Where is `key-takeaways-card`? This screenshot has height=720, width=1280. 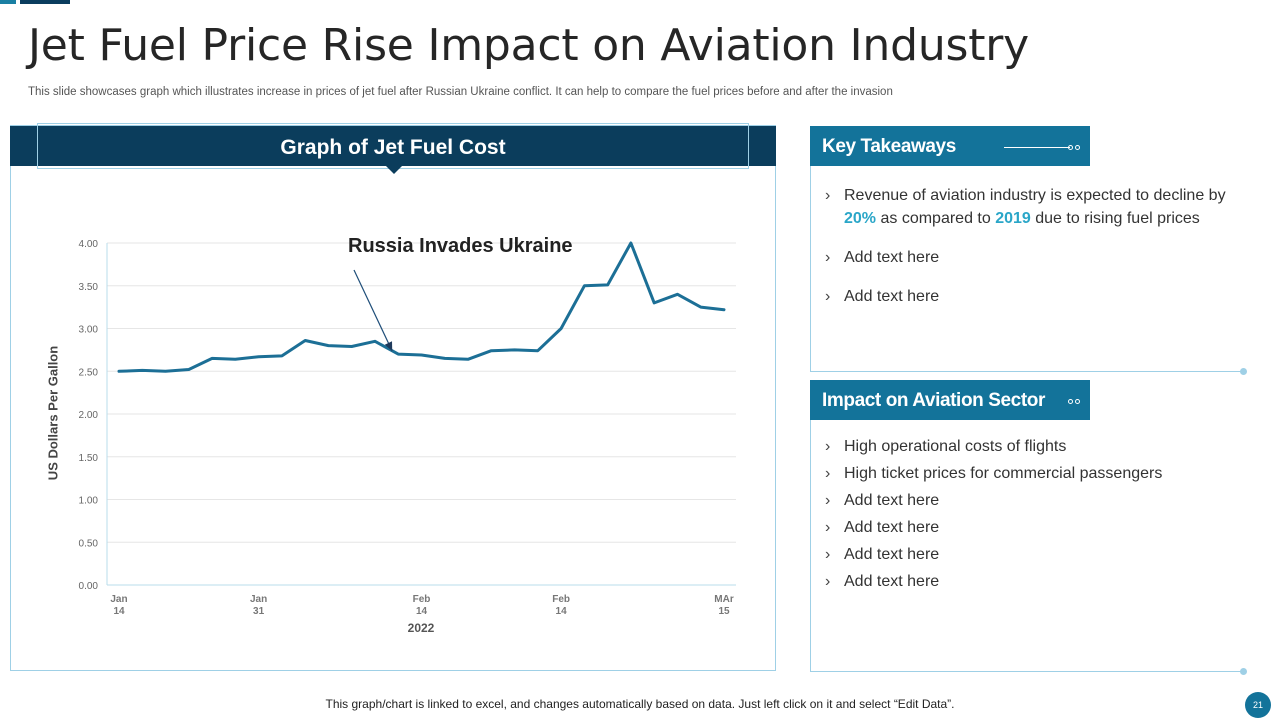
key-takeaways-card is located at coordinates (1026, 269).